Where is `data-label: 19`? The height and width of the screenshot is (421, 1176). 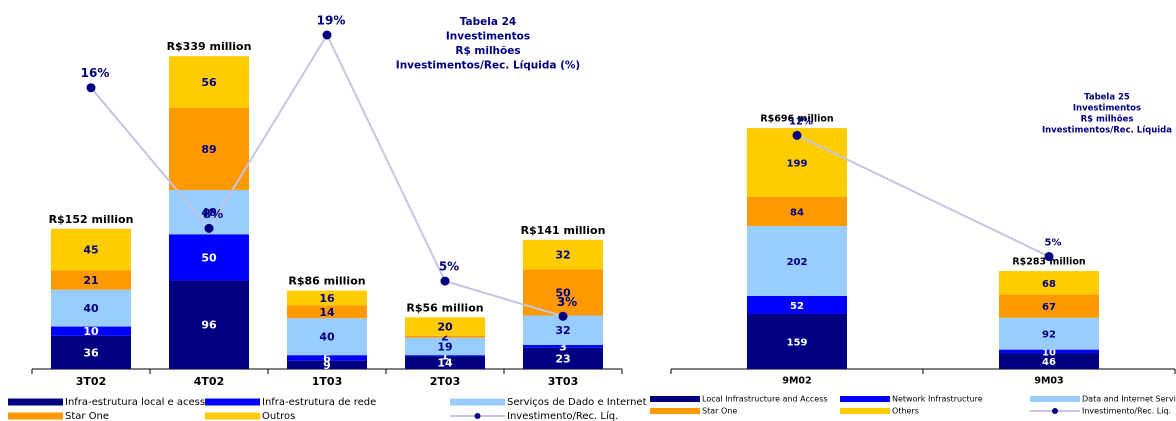 data-label: 19 is located at coordinates (444, 346).